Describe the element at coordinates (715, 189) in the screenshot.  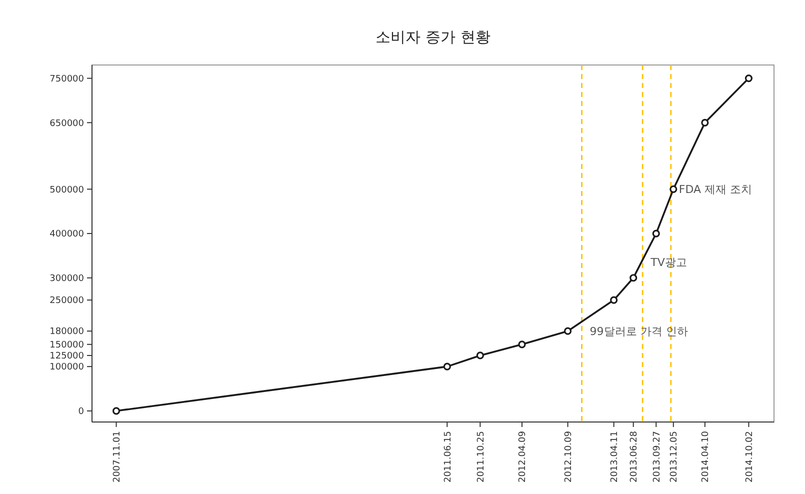
I see `annotation: FDA 제재 조치` at that location.